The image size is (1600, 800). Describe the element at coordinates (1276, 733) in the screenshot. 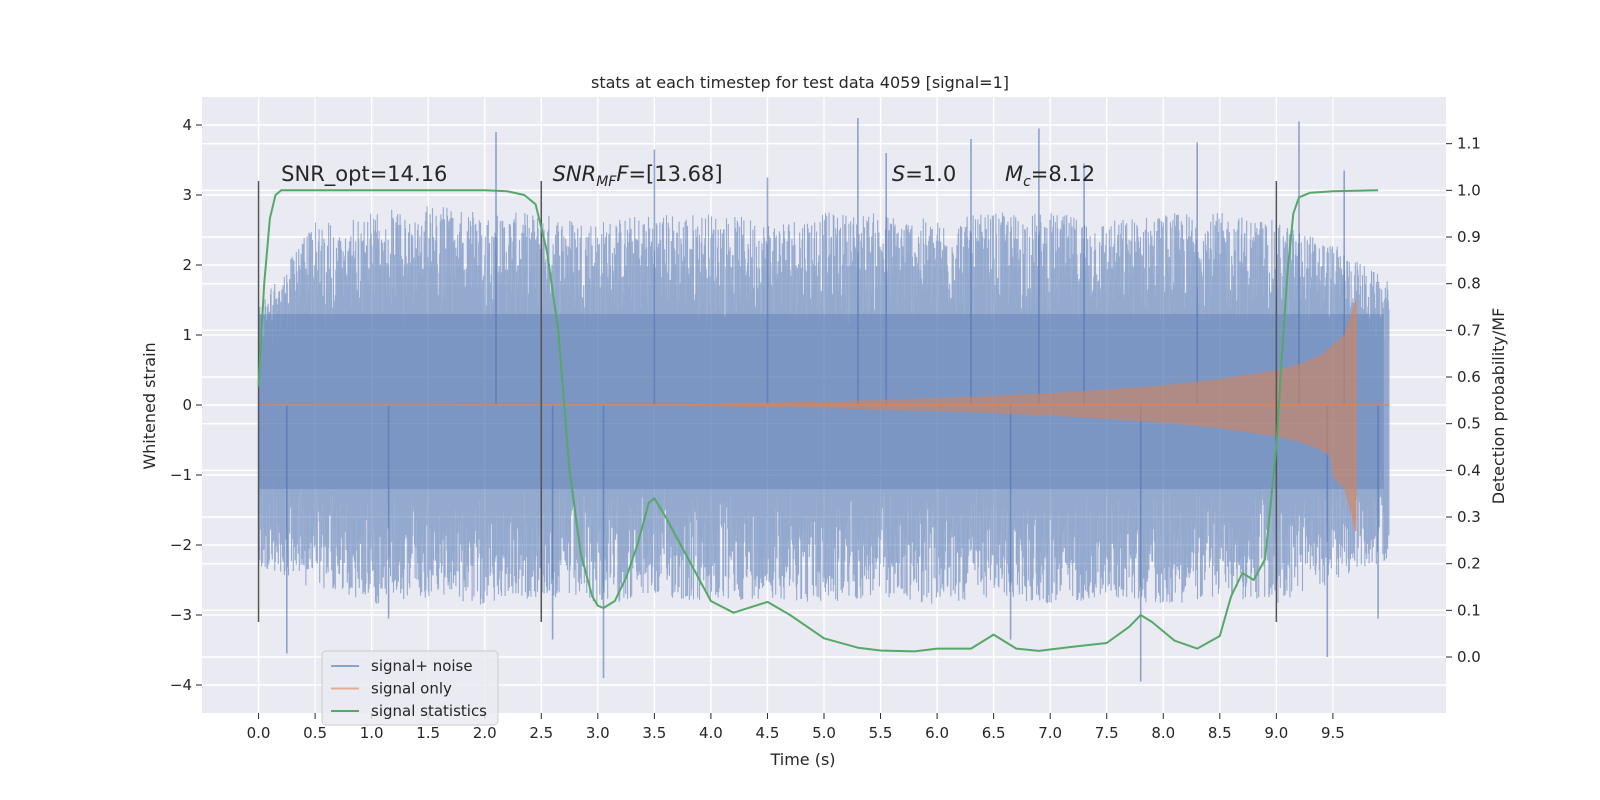

I see `x-tick-label: 9.0` at that location.